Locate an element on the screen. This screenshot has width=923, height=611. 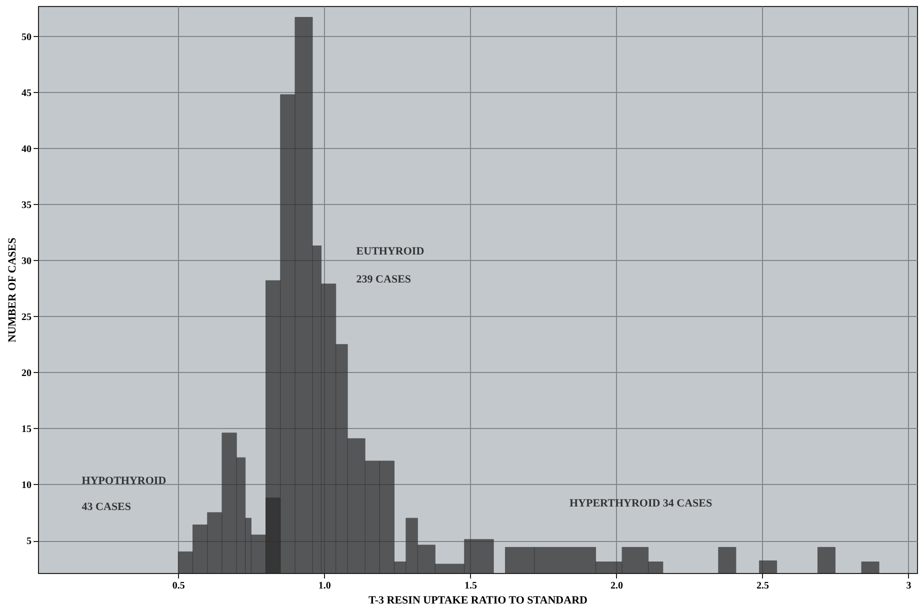
annotation: HYPERTHYROID 34 CASES is located at coordinates (640, 504).